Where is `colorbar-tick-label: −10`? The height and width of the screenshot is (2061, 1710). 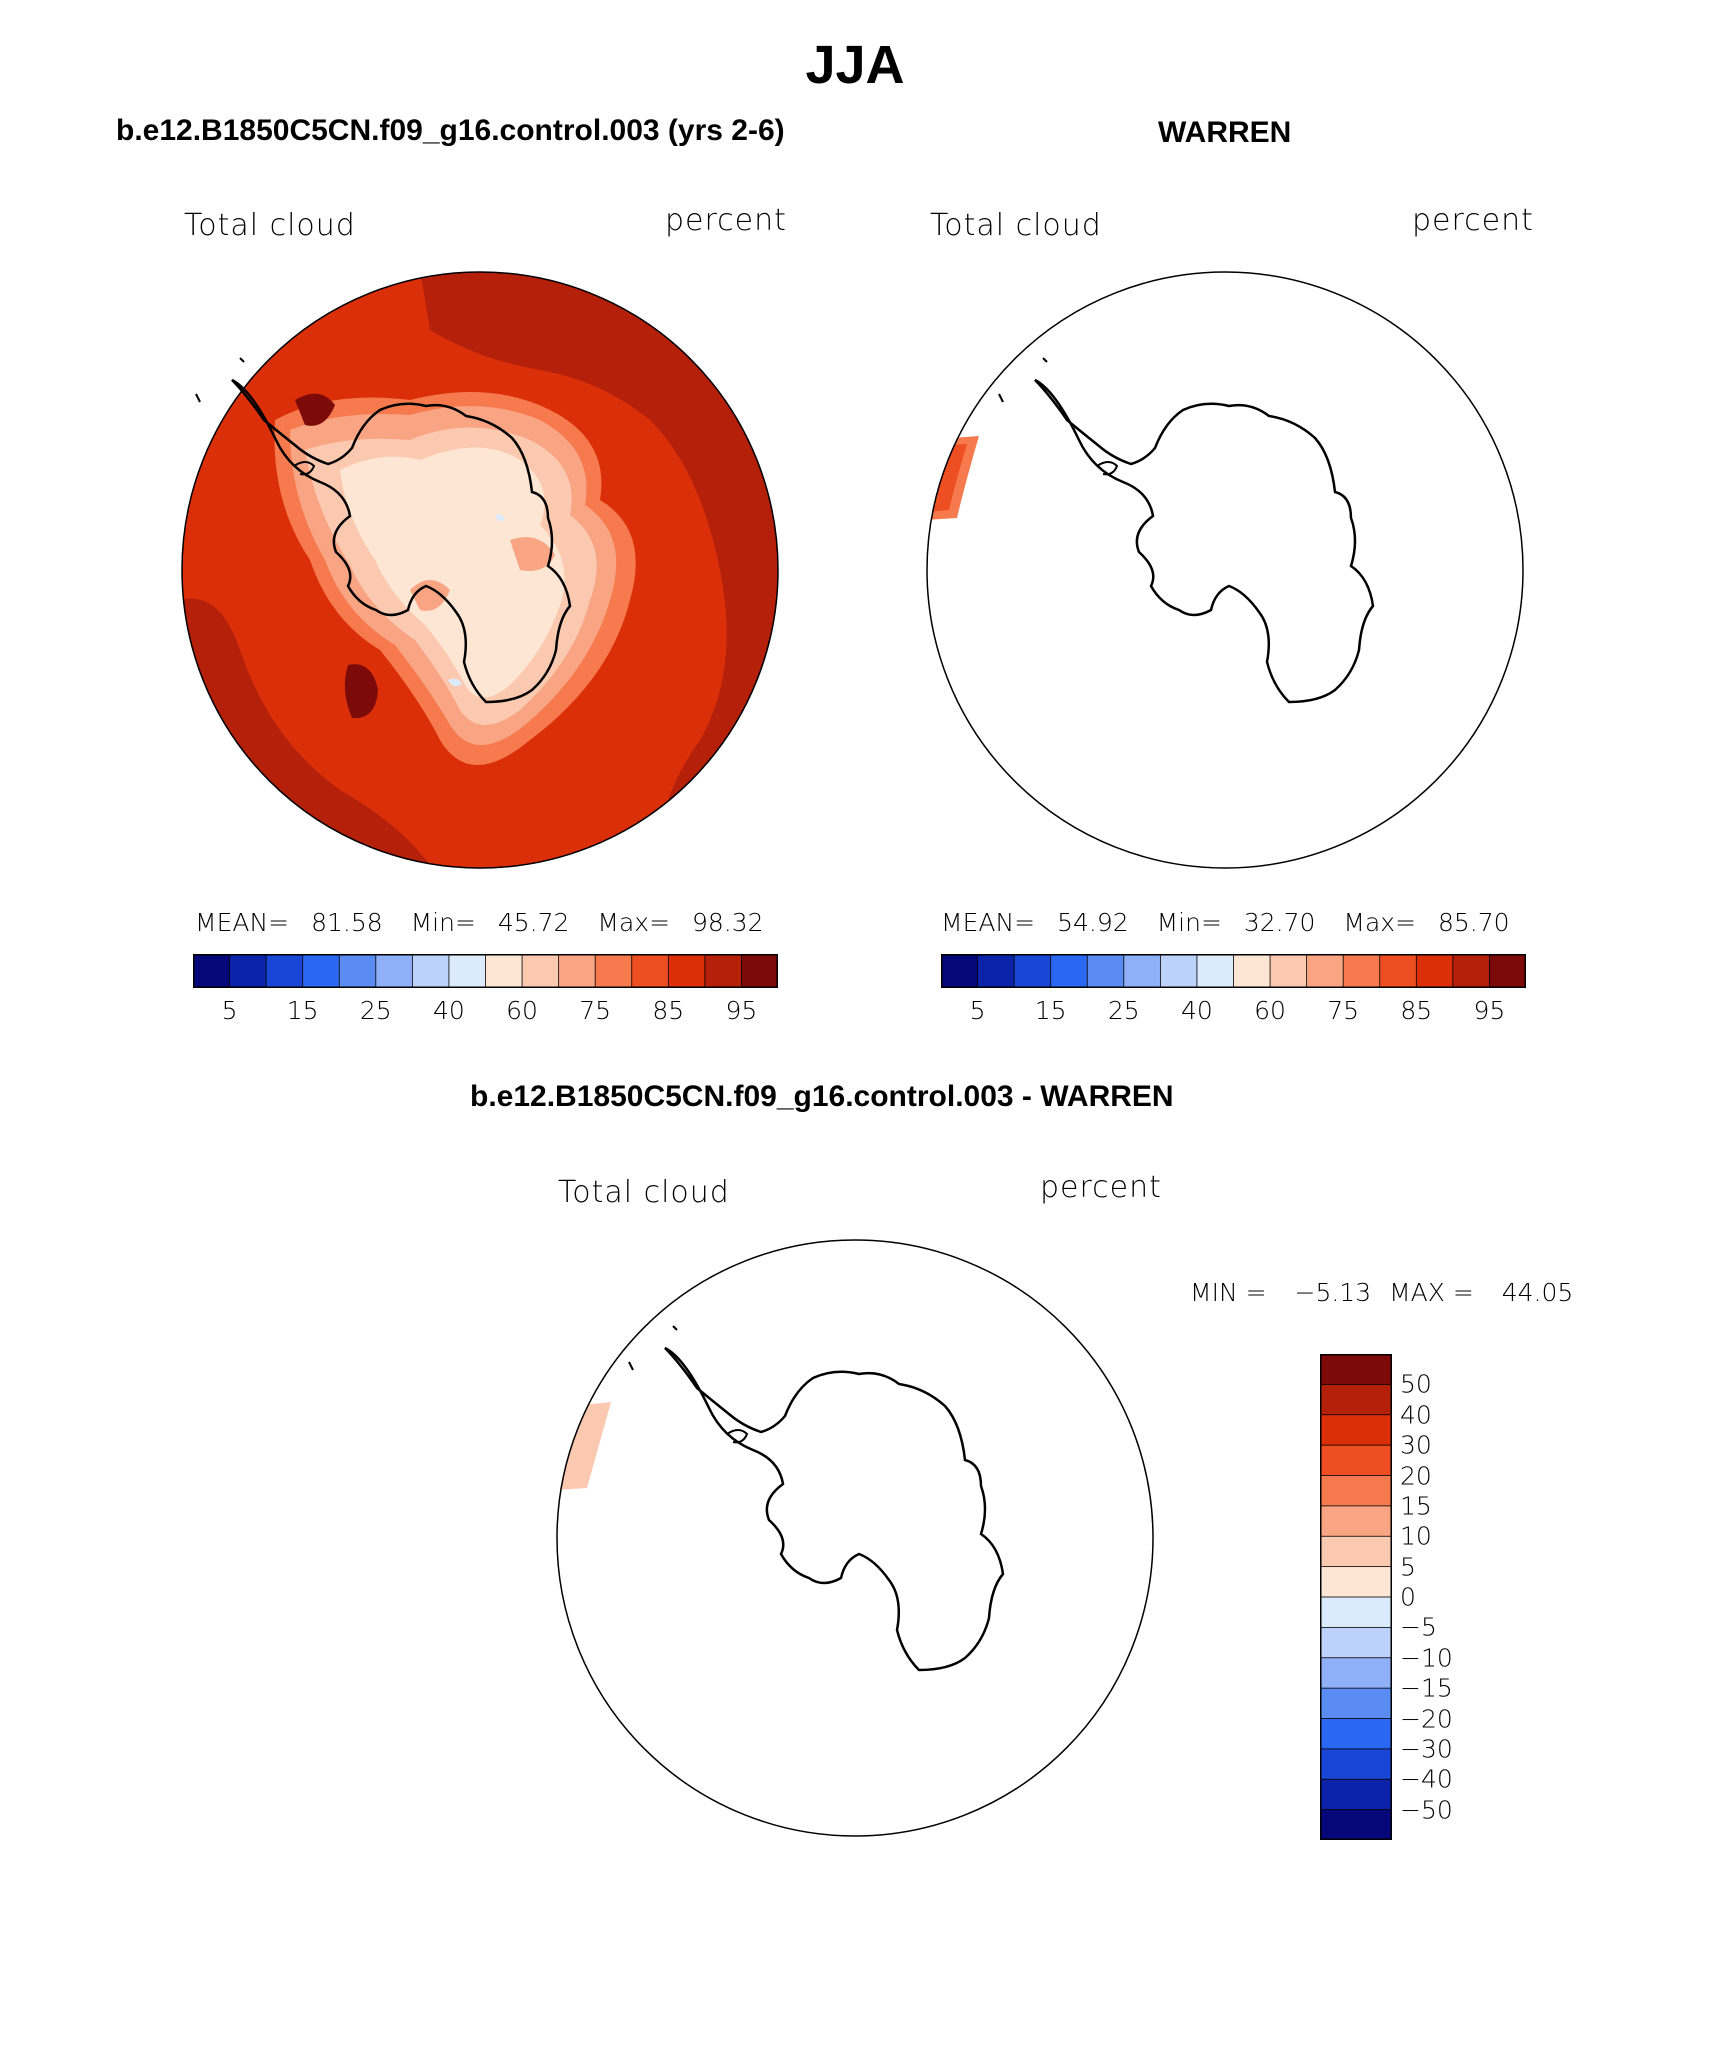 colorbar-tick-label: −10 is located at coordinates (1426, 1658).